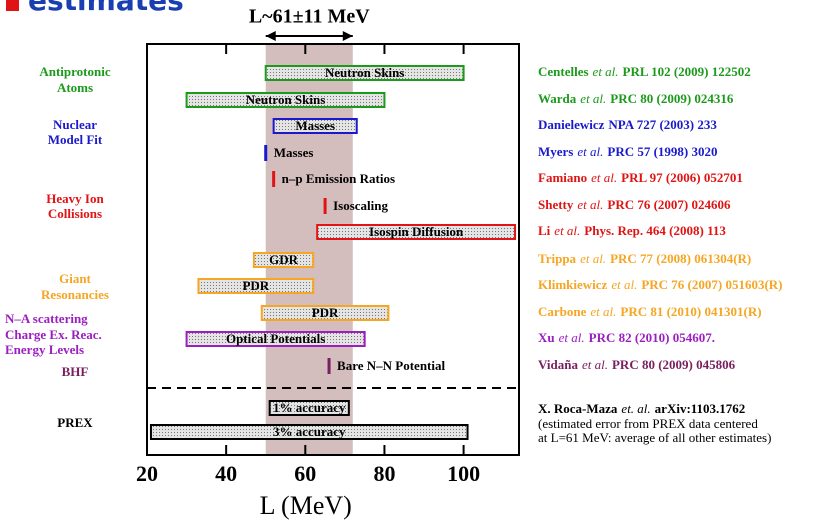 Image resolution: width=826 pixels, height=524 pixels. I want to click on x-tick-label: 40, so click(226, 473).